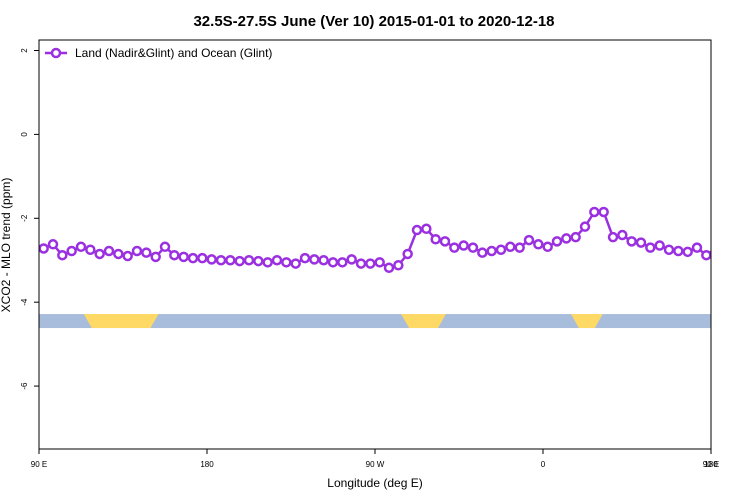 This screenshot has height=500, width=750. What do you see at coordinates (543, 464) in the screenshot?
I see `x-tick-label: 0` at bounding box center [543, 464].